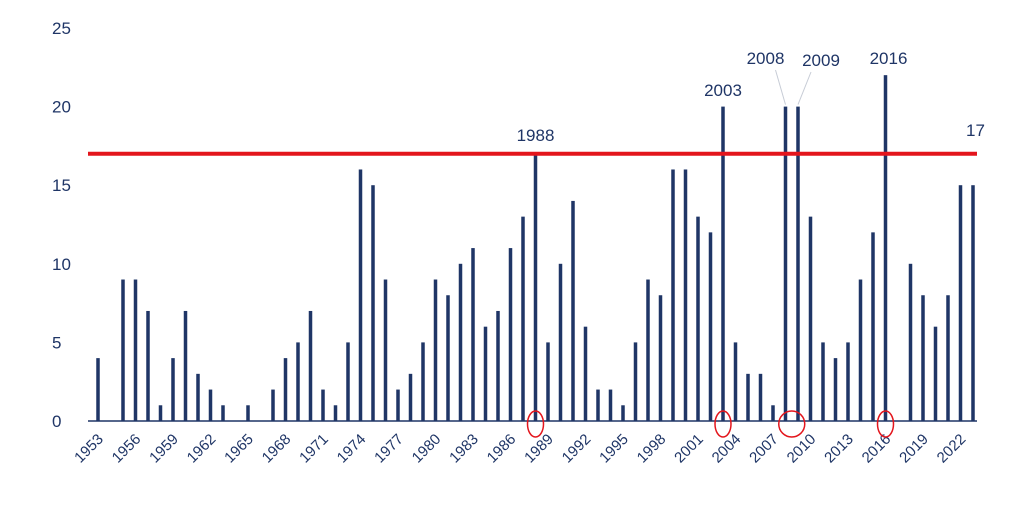 Image resolution: width=1024 pixels, height=521 pixels. Describe the element at coordinates (239, 449) in the screenshot. I see `x-tick-label: 1965` at that location.